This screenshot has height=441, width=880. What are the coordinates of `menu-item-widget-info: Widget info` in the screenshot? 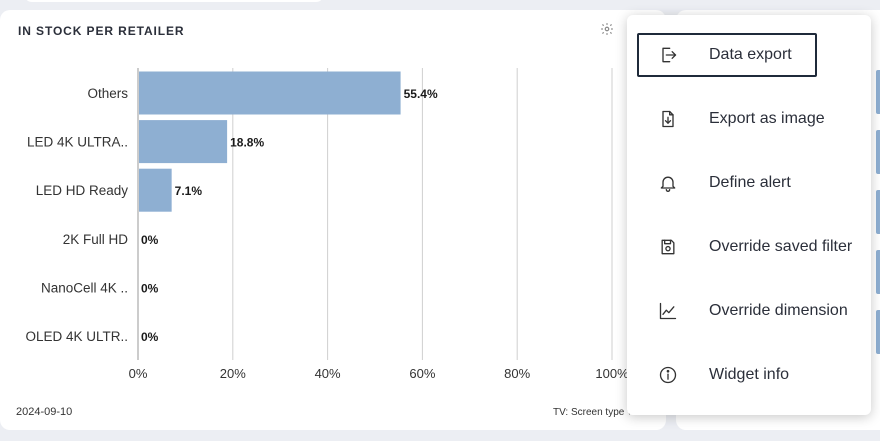 It's located at (749, 375).